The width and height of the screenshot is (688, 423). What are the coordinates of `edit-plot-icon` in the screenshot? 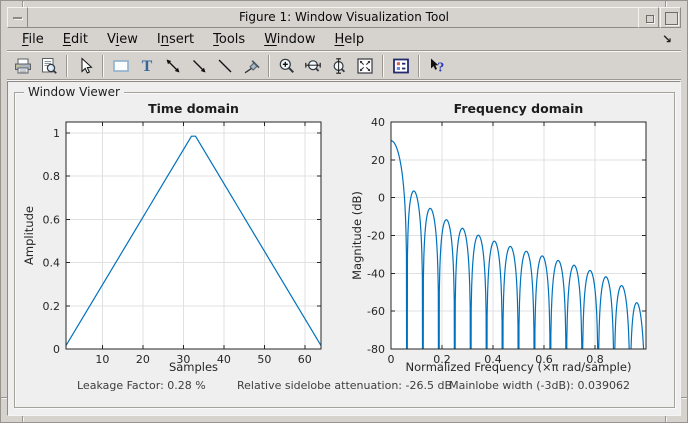 It's located at (87, 65).